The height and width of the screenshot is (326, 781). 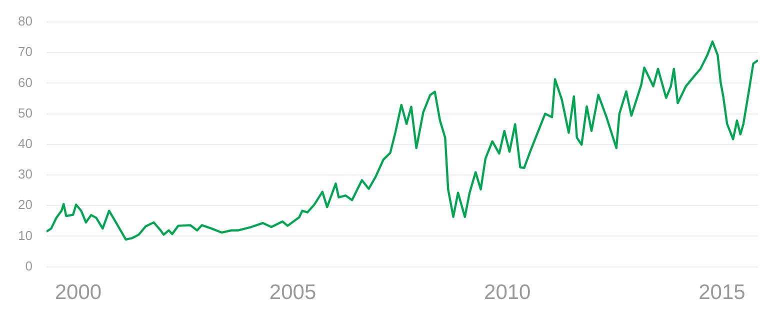 I want to click on y-tick-label: 30, so click(x=25, y=174).